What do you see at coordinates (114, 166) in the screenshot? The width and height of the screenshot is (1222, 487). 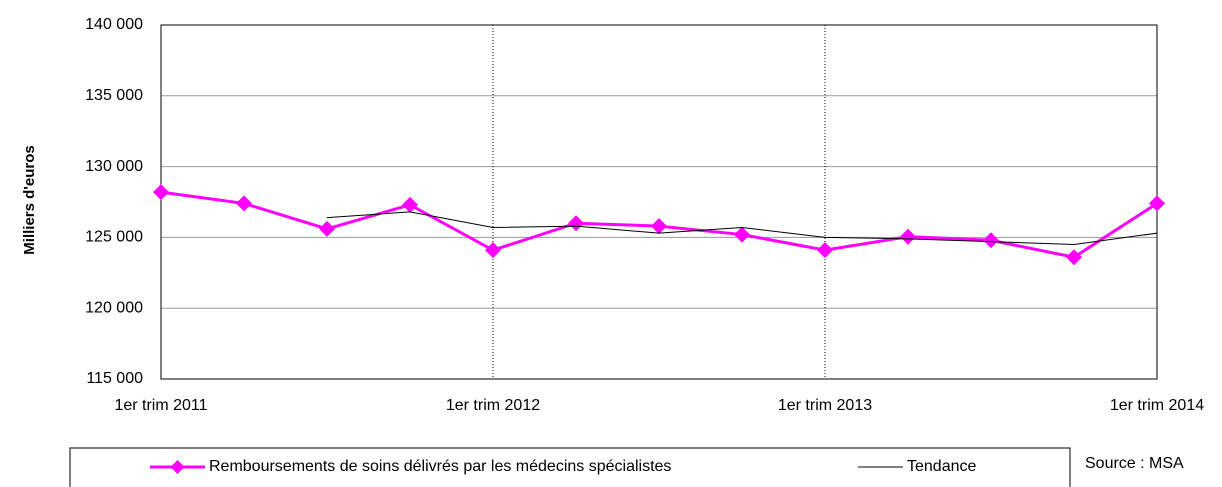 I see `y-tick-label: 130 000` at bounding box center [114, 166].